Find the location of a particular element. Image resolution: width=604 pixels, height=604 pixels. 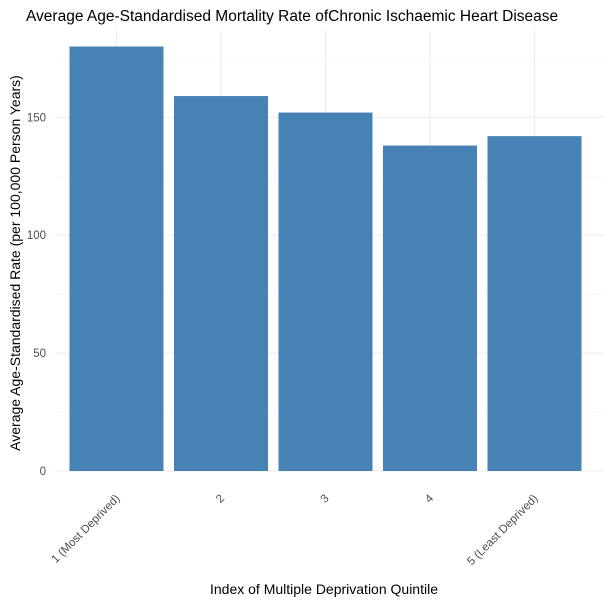

y-tick-label: 100 is located at coordinates (36, 236).